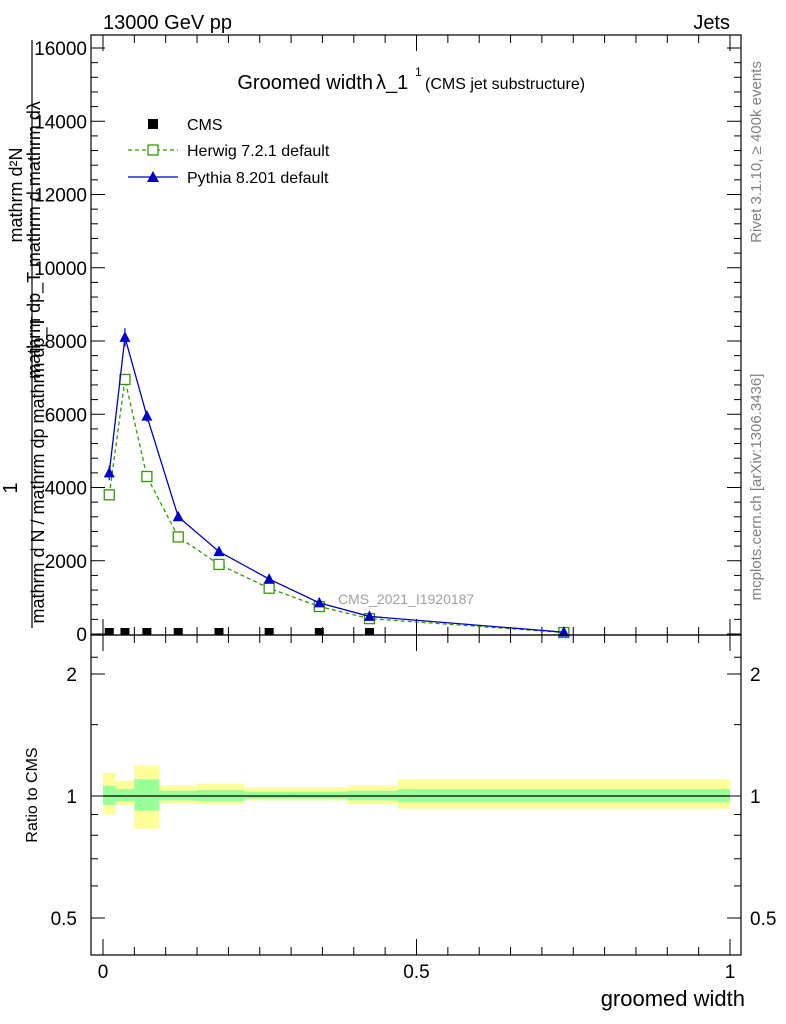  I want to click on ratio-y-tick-label-right: 0.5, so click(763, 919).